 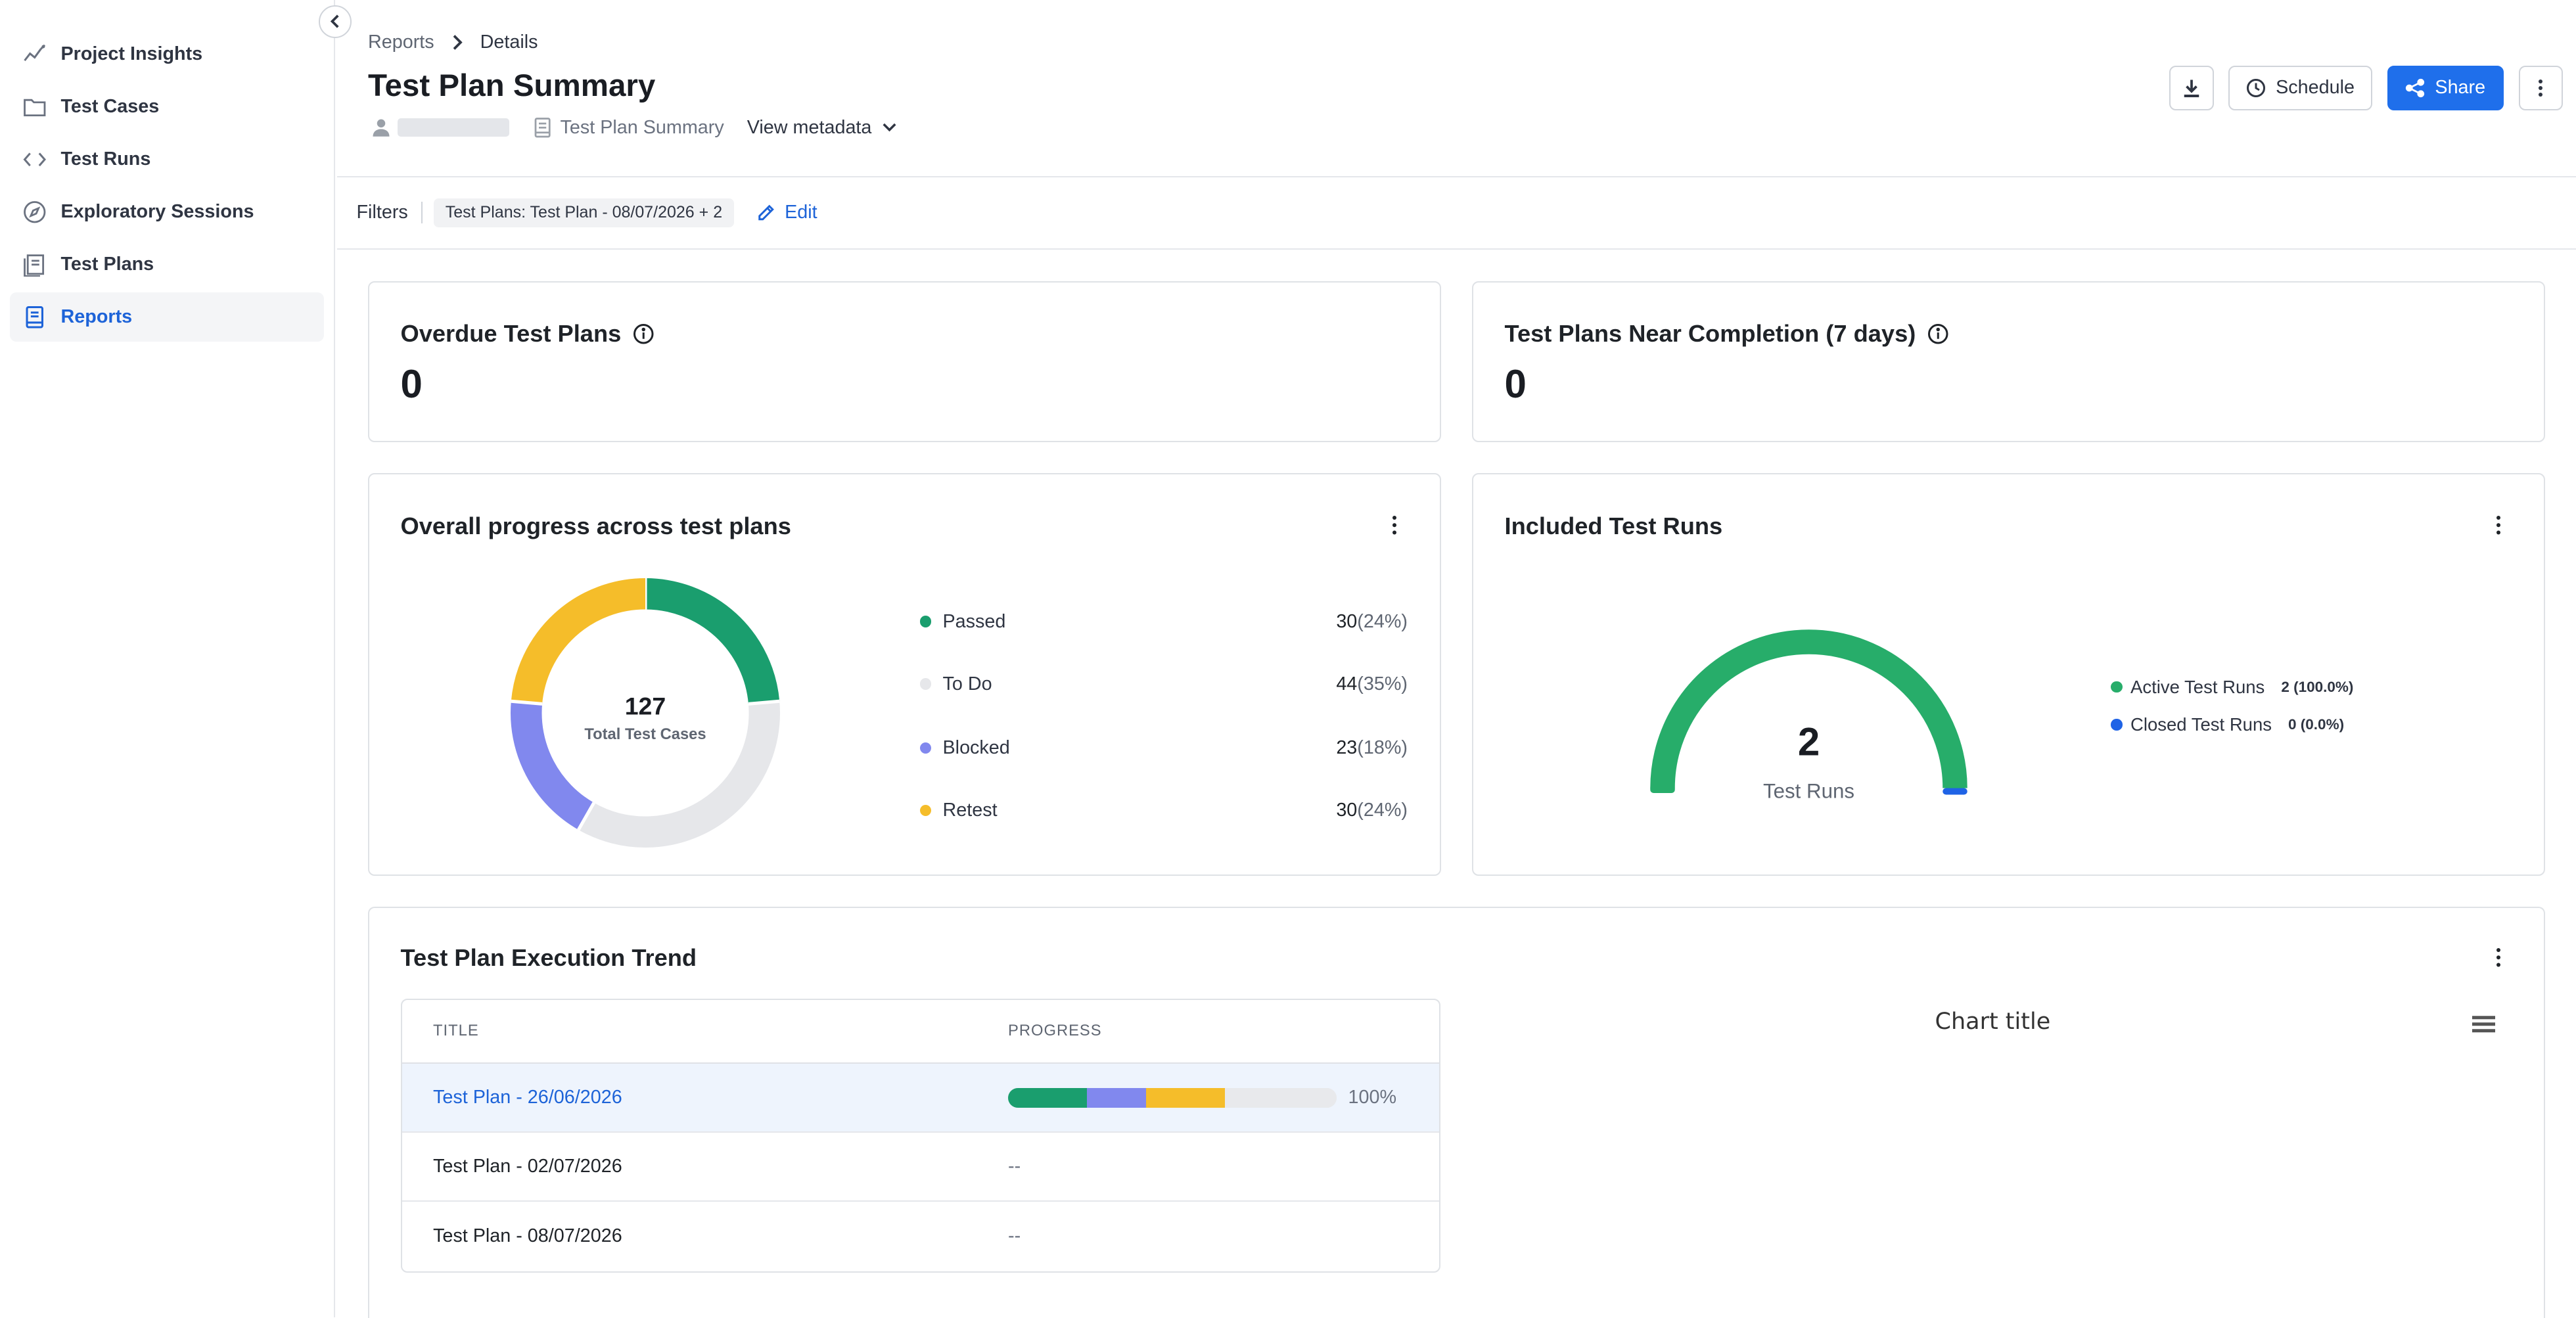 I want to click on filter-chip: Test Plans: Test Plan - 08/07/2026 + 2, so click(x=584, y=213).